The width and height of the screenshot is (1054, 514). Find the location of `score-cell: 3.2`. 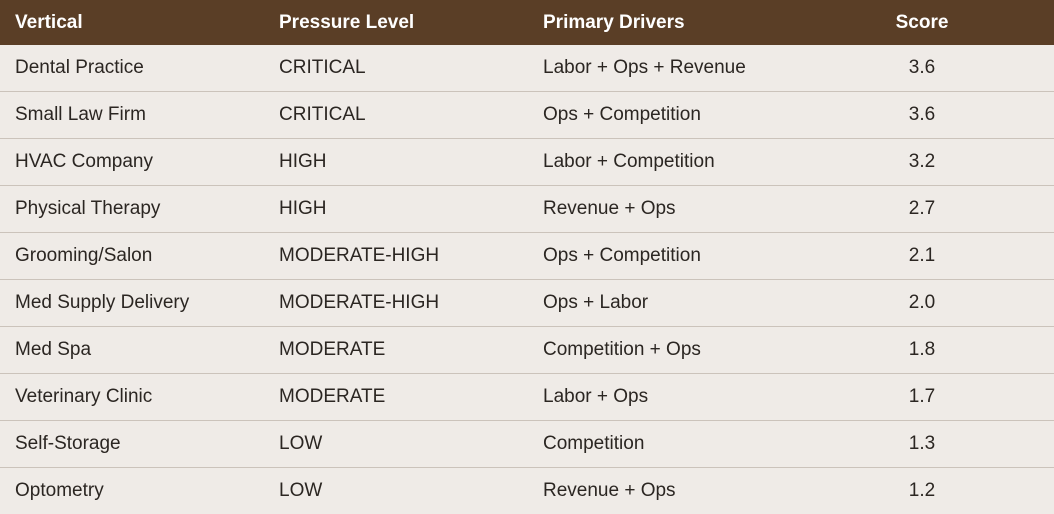

score-cell: 3.2 is located at coordinates (922, 162).